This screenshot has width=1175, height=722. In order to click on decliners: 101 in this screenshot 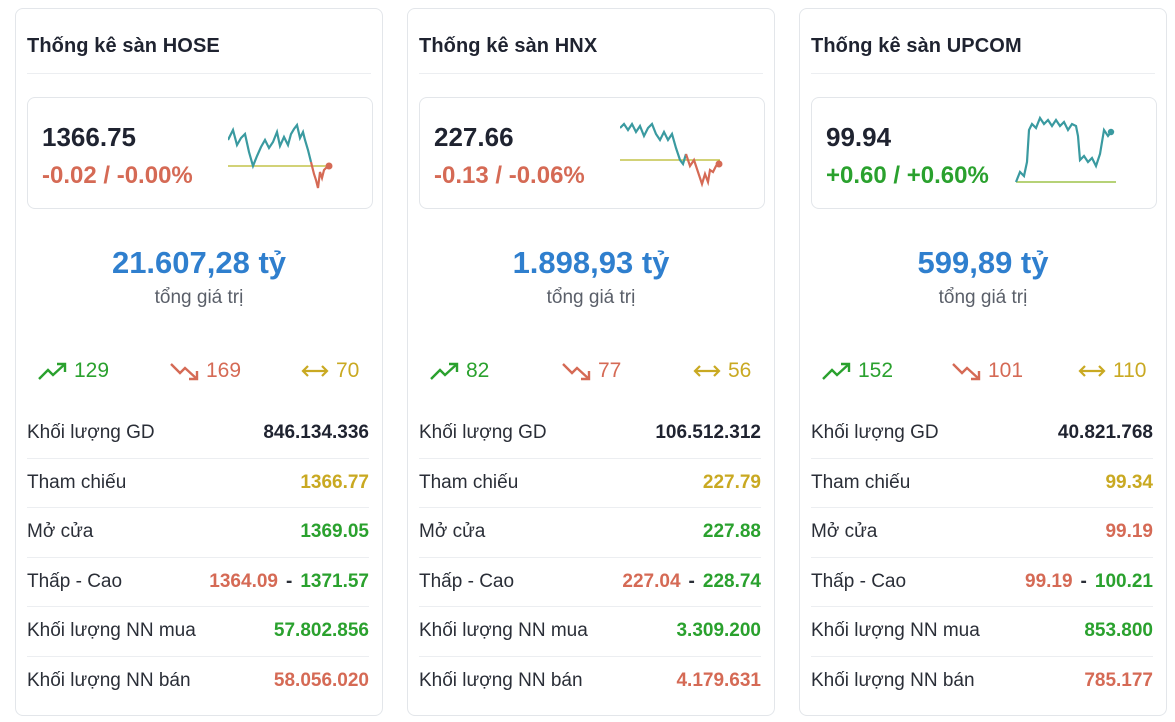, I will do `click(987, 371)`.